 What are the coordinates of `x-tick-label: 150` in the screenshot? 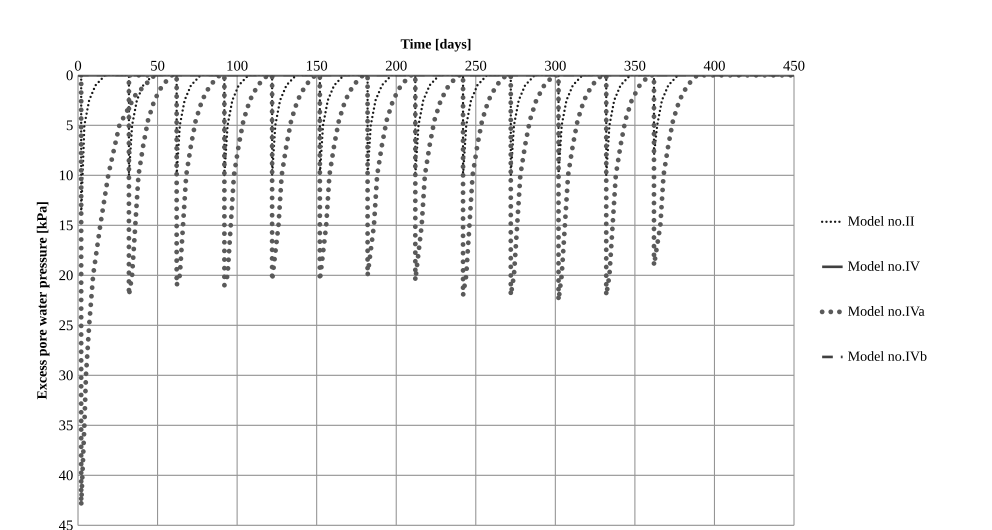 It's located at (317, 65).